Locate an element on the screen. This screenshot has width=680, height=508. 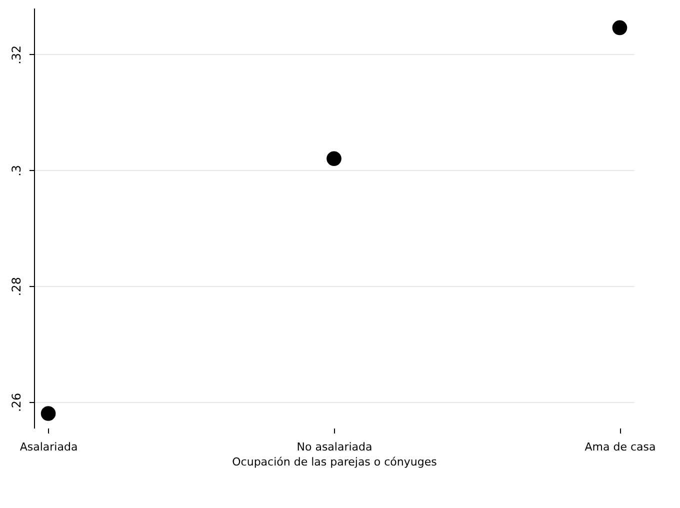
x-tick-label: Asalariada is located at coordinates (49, 447).